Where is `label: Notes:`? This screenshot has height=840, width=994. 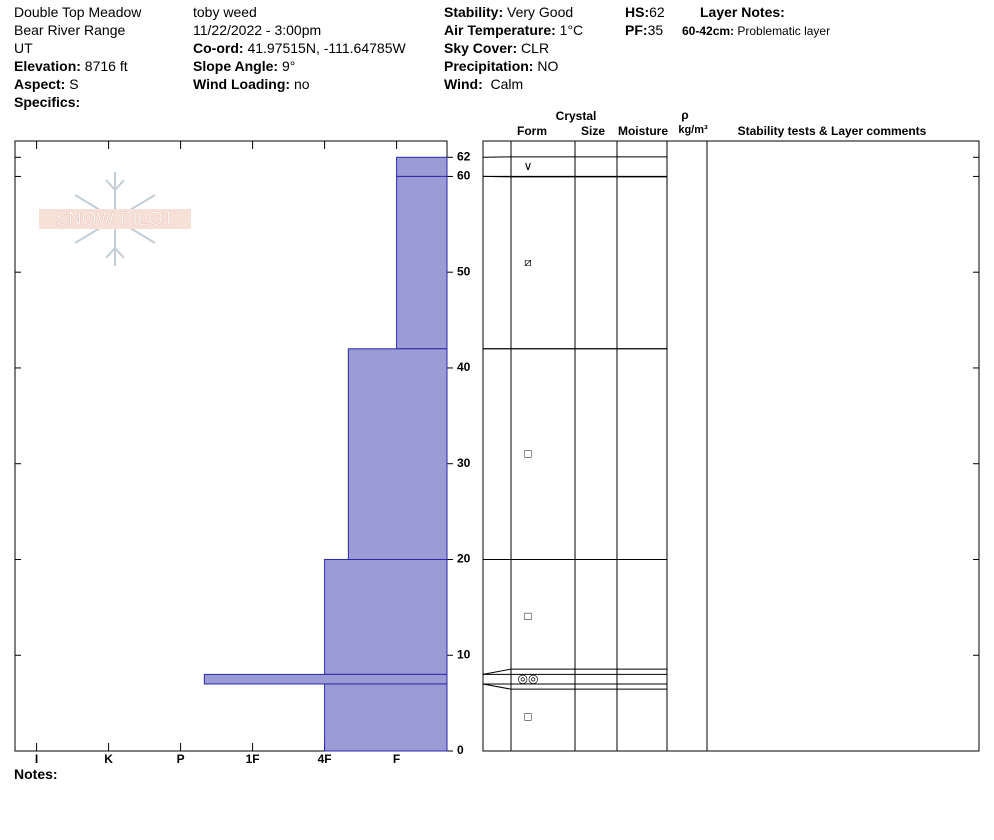
label: Notes: is located at coordinates (36, 774).